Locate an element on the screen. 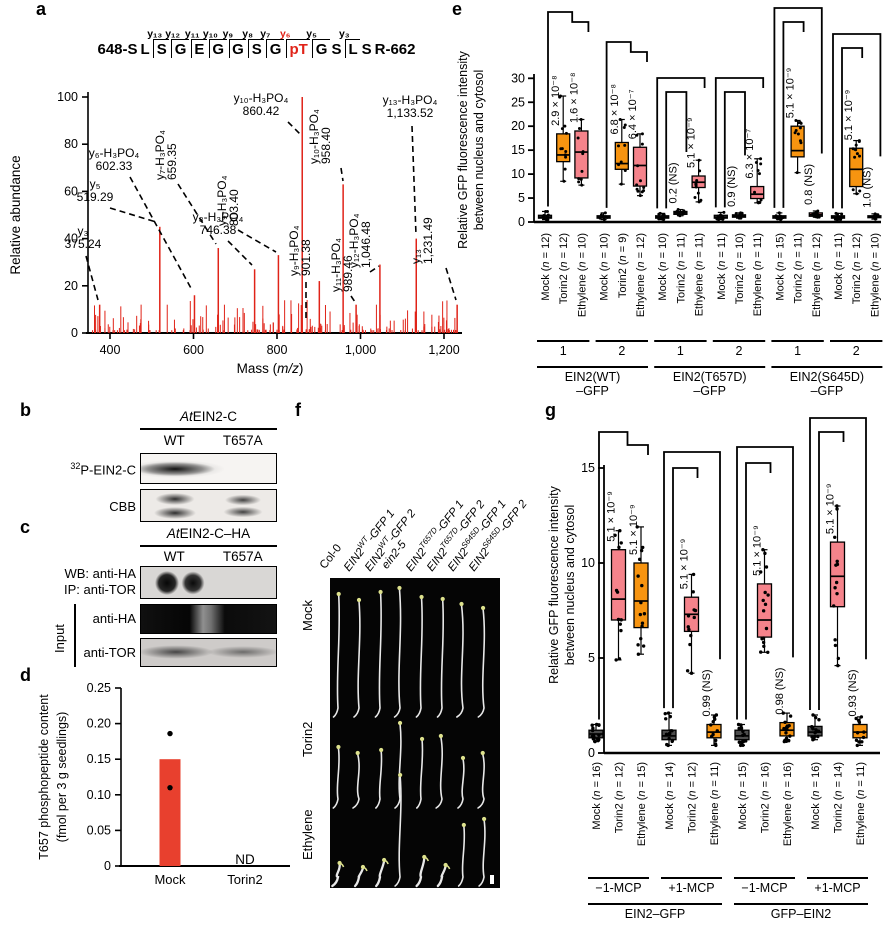 The height and width of the screenshot is (929, 886). svg-text: 1,200 is located at coordinates (443, 350).